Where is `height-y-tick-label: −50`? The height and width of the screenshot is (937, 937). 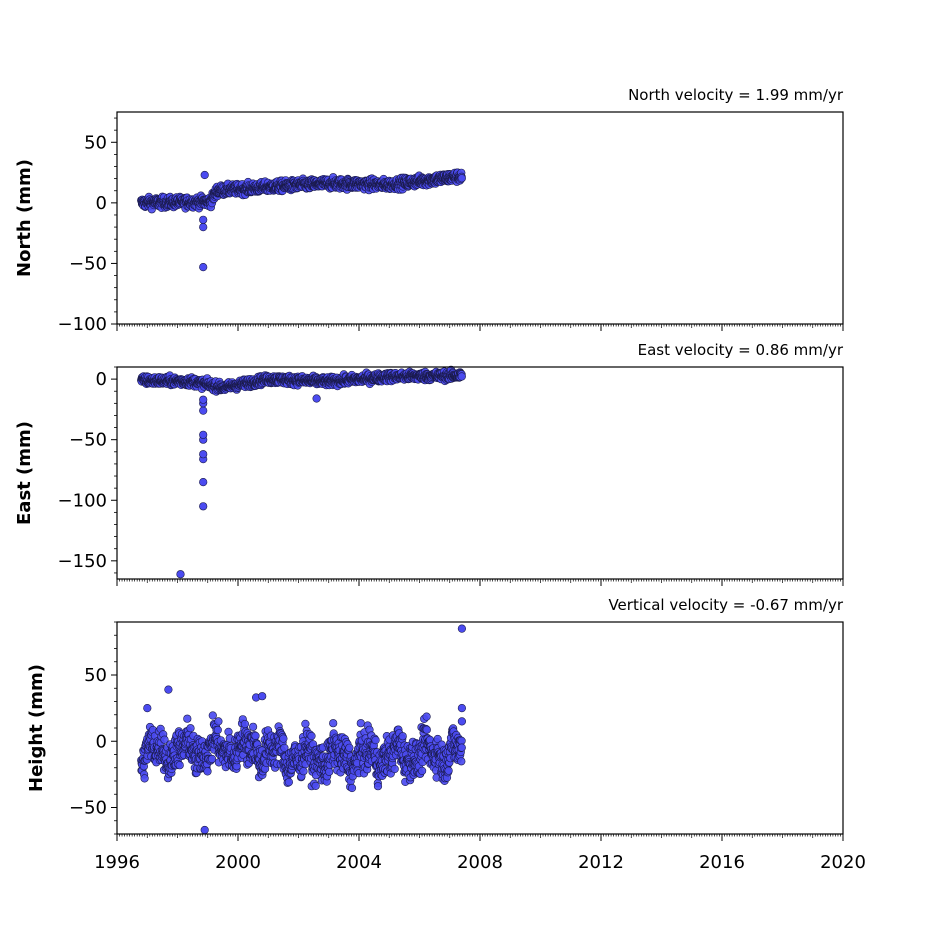
height-y-tick-label: −50 is located at coordinates (88, 808).